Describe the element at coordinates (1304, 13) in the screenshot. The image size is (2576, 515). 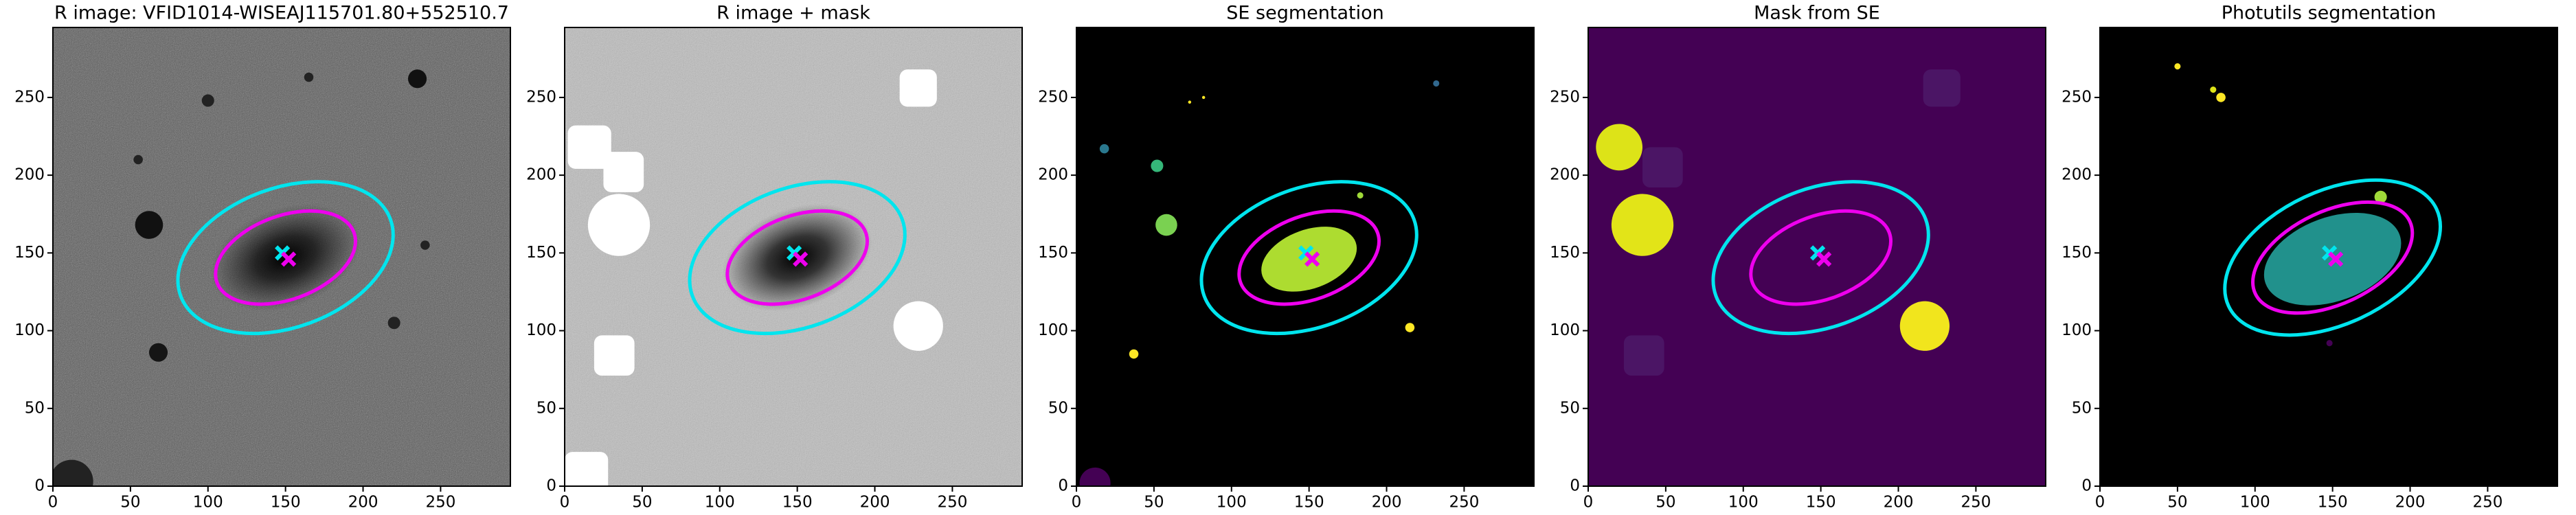
I see `panel-title: SE segmentation` at that location.